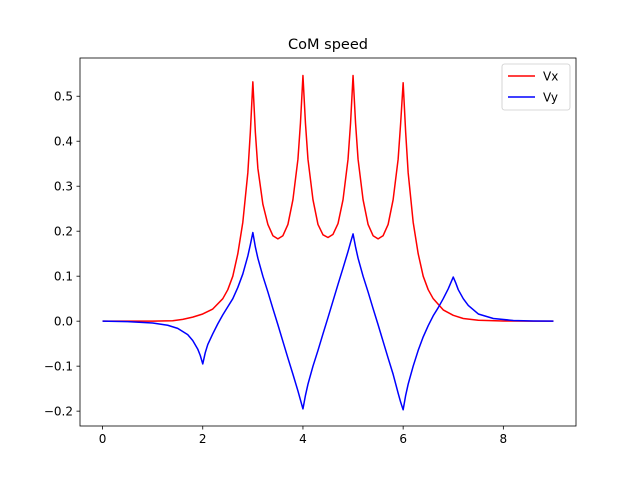 The image size is (640, 478). I want to click on legend-label-vx: Vx, so click(550, 76).